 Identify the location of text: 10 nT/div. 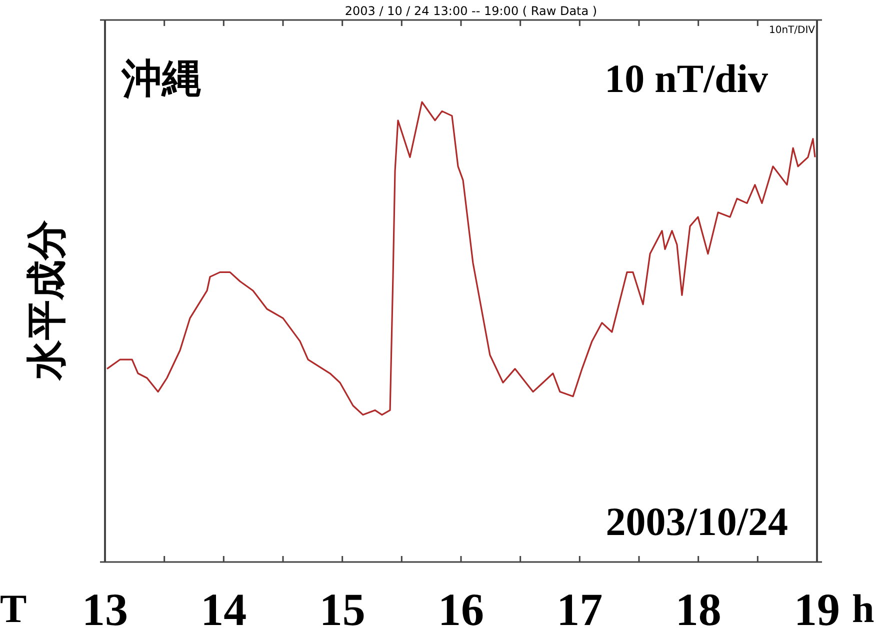
(686, 78).